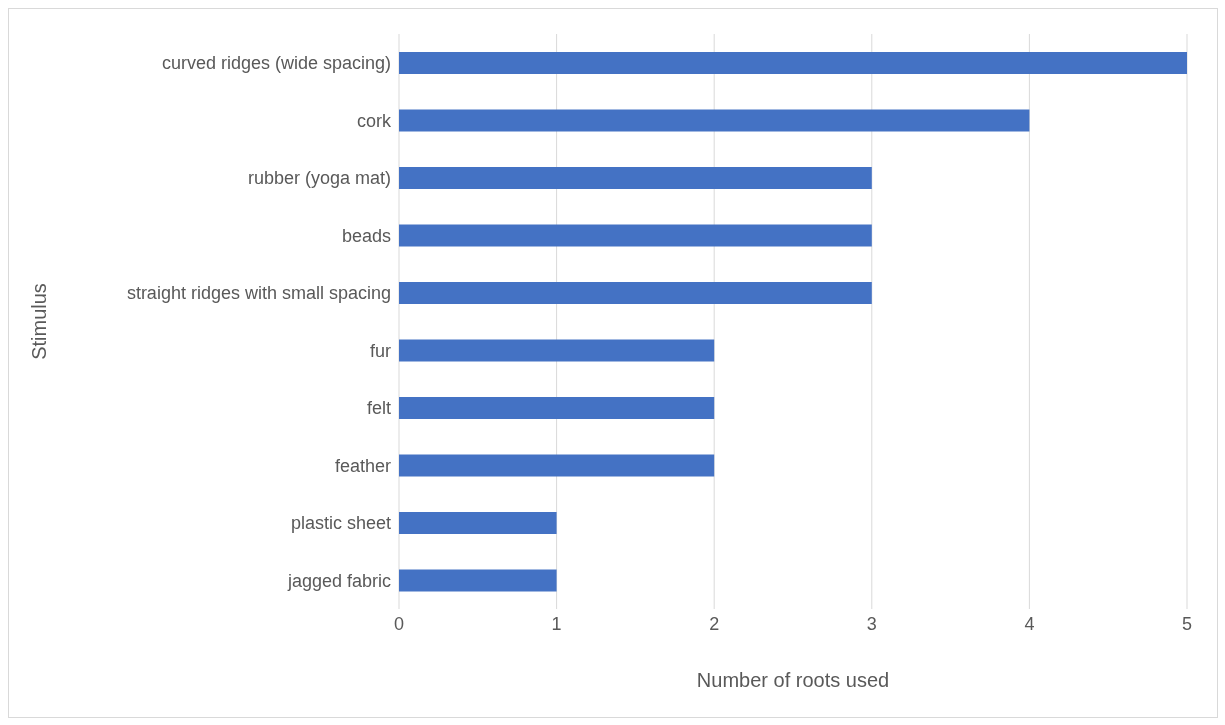  What do you see at coordinates (380, 350) in the screenshot?
I see `y-tick-label: fur` at bounding box center [380, 350].